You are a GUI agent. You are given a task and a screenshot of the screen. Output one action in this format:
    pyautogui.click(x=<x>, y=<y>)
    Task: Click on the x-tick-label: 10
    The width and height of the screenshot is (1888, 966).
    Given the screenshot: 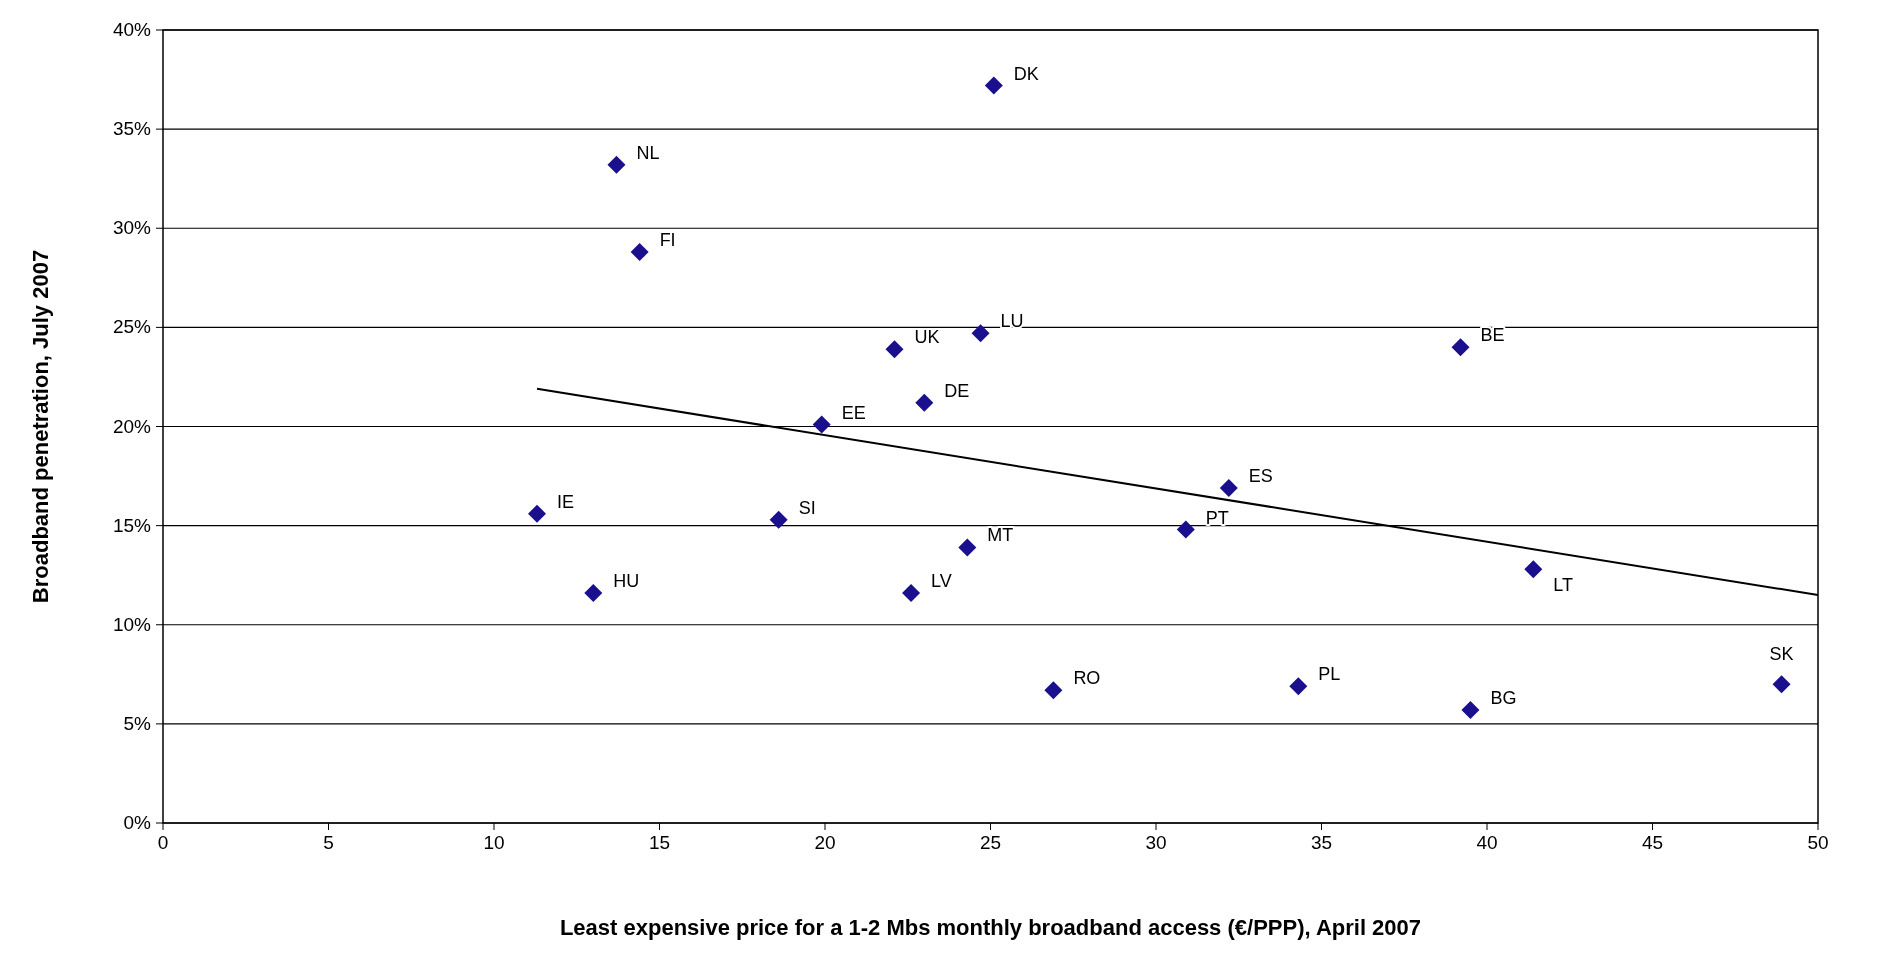 What is the action you would take?
    pyautogui.click(x=494, y=842)
    